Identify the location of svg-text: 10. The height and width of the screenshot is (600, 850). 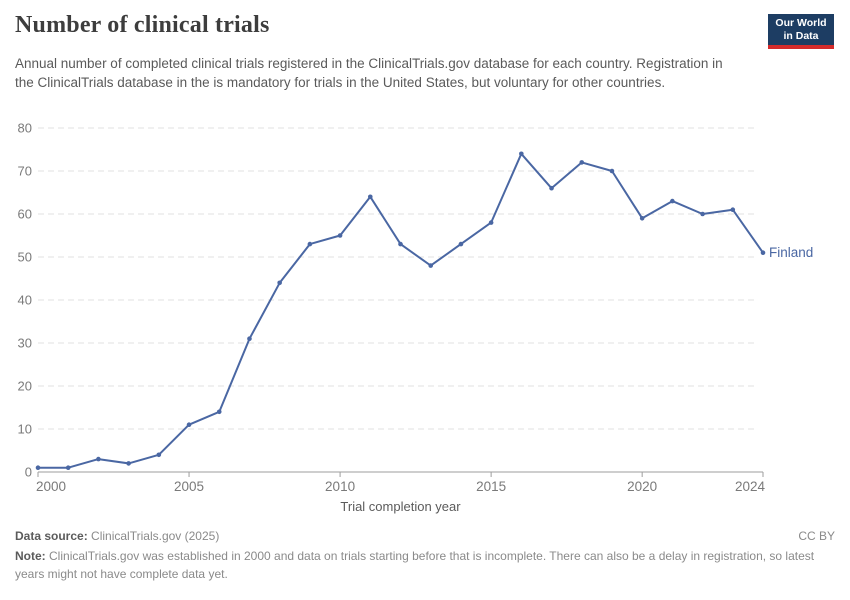
(25, 429).